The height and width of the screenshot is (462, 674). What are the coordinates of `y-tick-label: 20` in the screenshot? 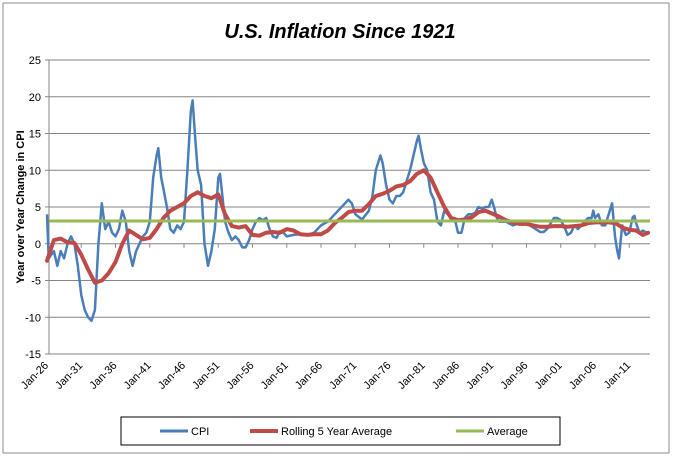 It's located at (35, 98).